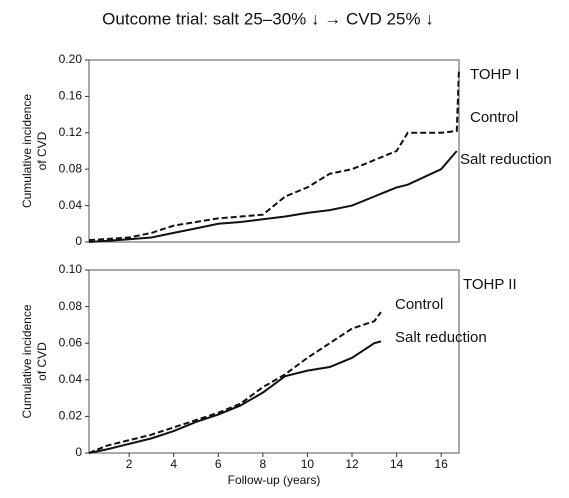 The width and height of the screenshot is (569, 498). What do you see at coordinates (441, 464) in the screenshot?
I see `x-tick-label: 16` at bounding box center [441, 464].